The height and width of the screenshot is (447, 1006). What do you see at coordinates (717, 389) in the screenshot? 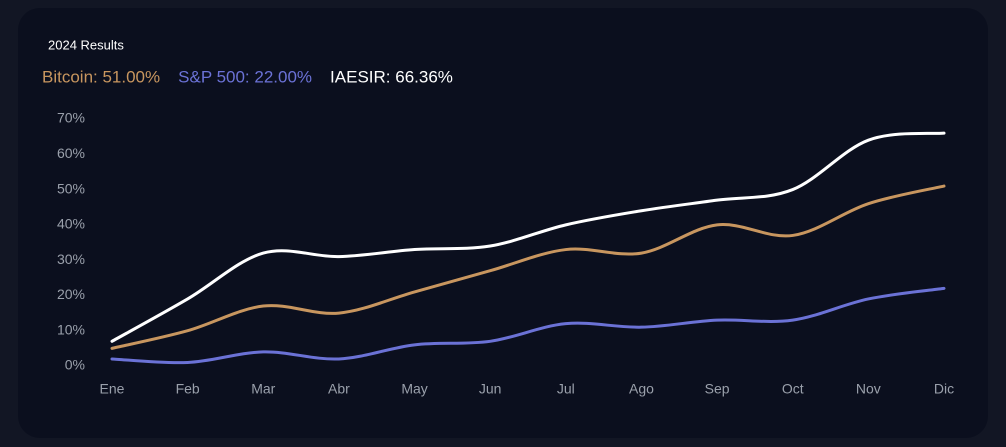
I see `x-tick-label: Sep` at bounding box center [717, 389].